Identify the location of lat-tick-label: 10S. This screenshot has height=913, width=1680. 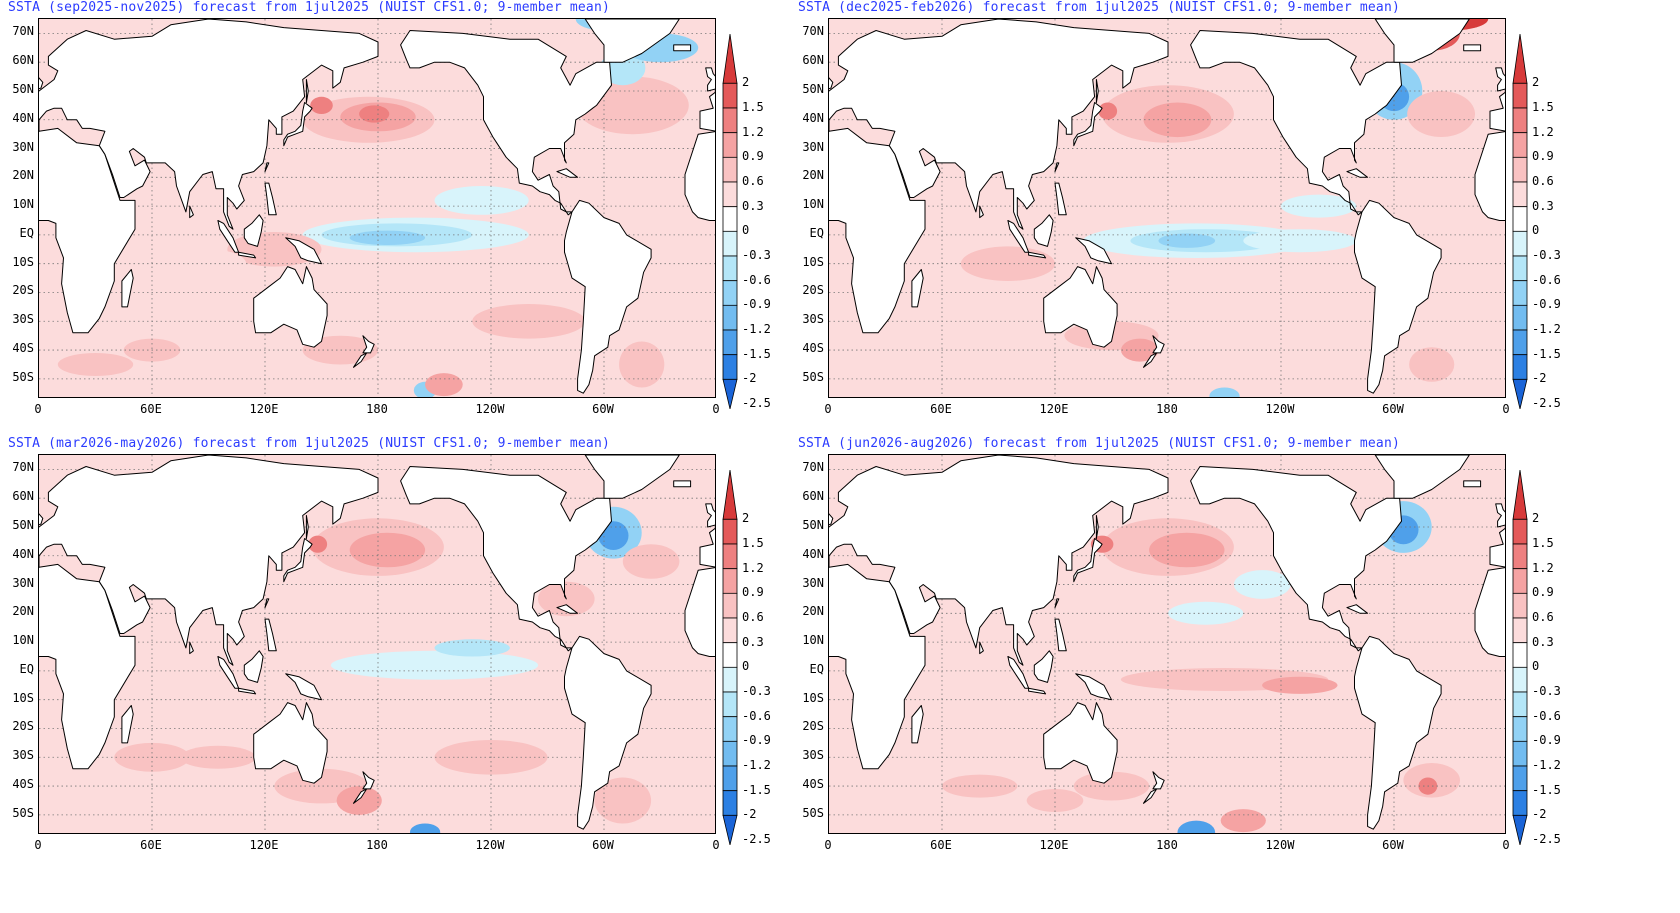
(23, 697).